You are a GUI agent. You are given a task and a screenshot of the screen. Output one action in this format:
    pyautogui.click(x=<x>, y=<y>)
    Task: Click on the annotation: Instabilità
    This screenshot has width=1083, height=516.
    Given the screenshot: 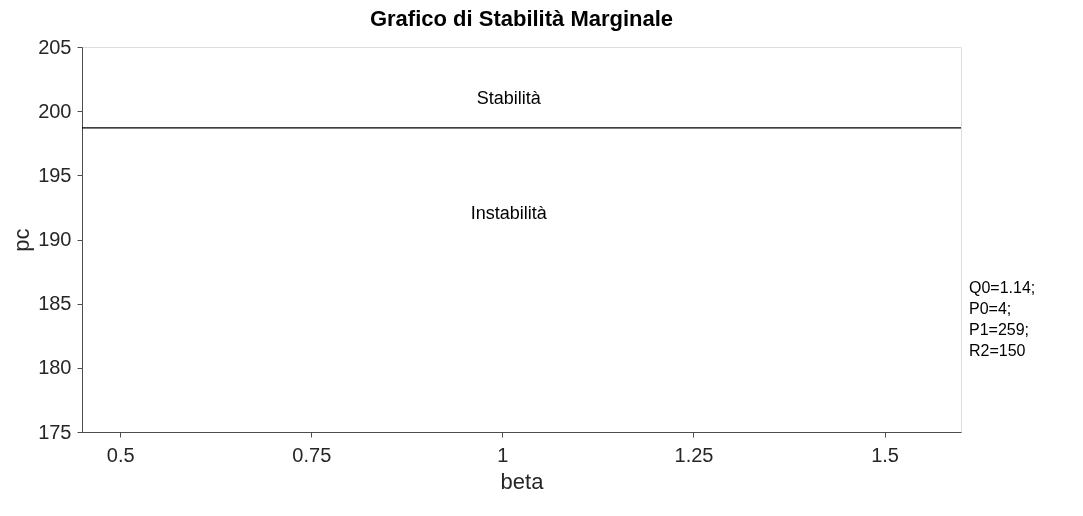 What is the action you would take?
    pyautogui.click(x=509, y=213)
    